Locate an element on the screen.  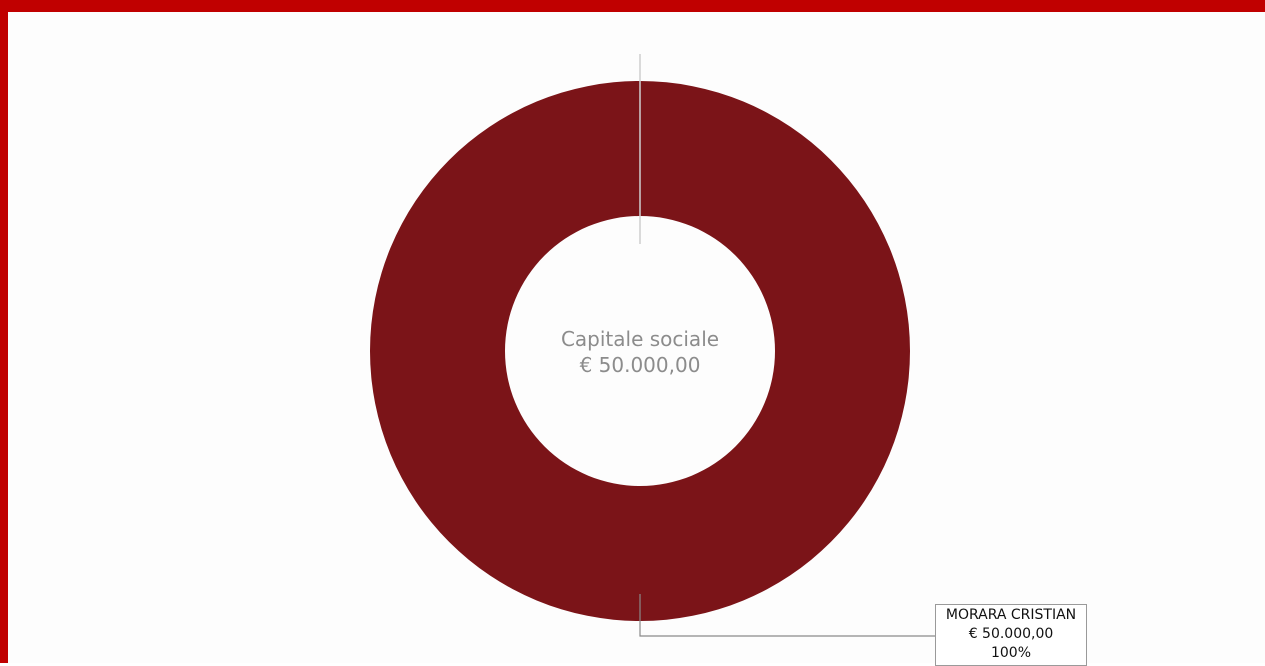
label-leader-line is located at coordinates (787, 615).